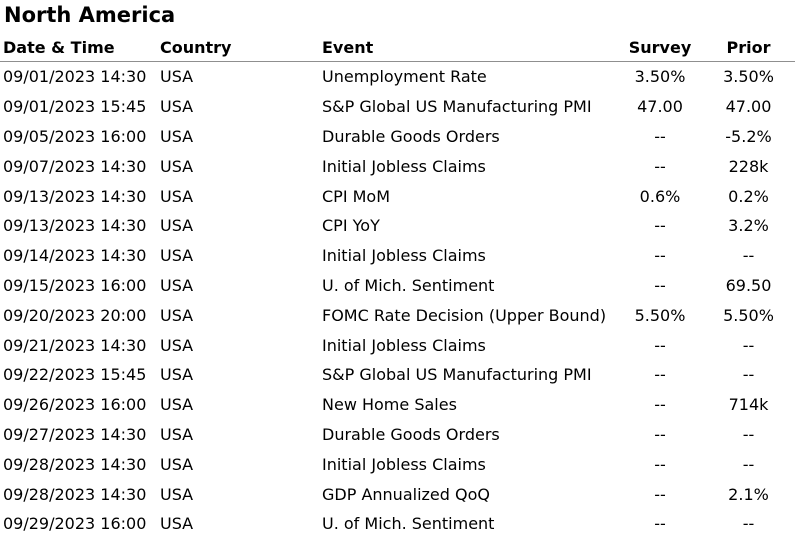 The width and height of the screenshot is (795, 545). Describe the element at coordinates (748, 77) in the screenshot. I see `cell-prior: 3.50%` at that location.